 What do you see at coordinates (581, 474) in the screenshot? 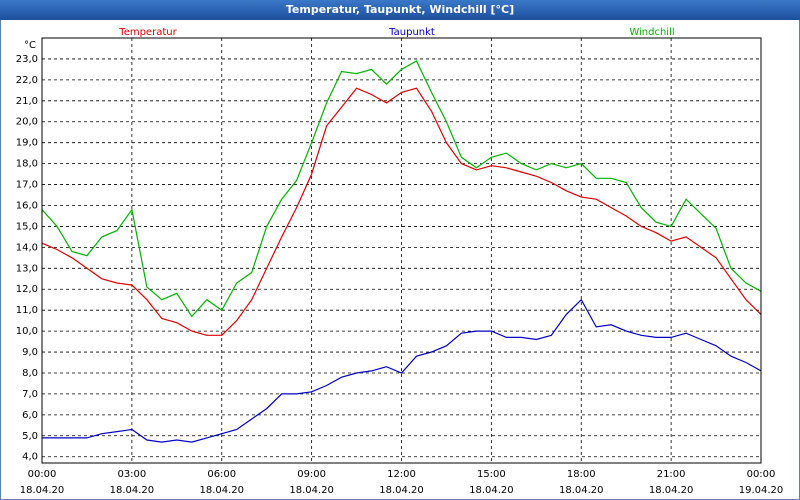
I see `x-tick-label: 18:00` at bounding box center [581, 474].